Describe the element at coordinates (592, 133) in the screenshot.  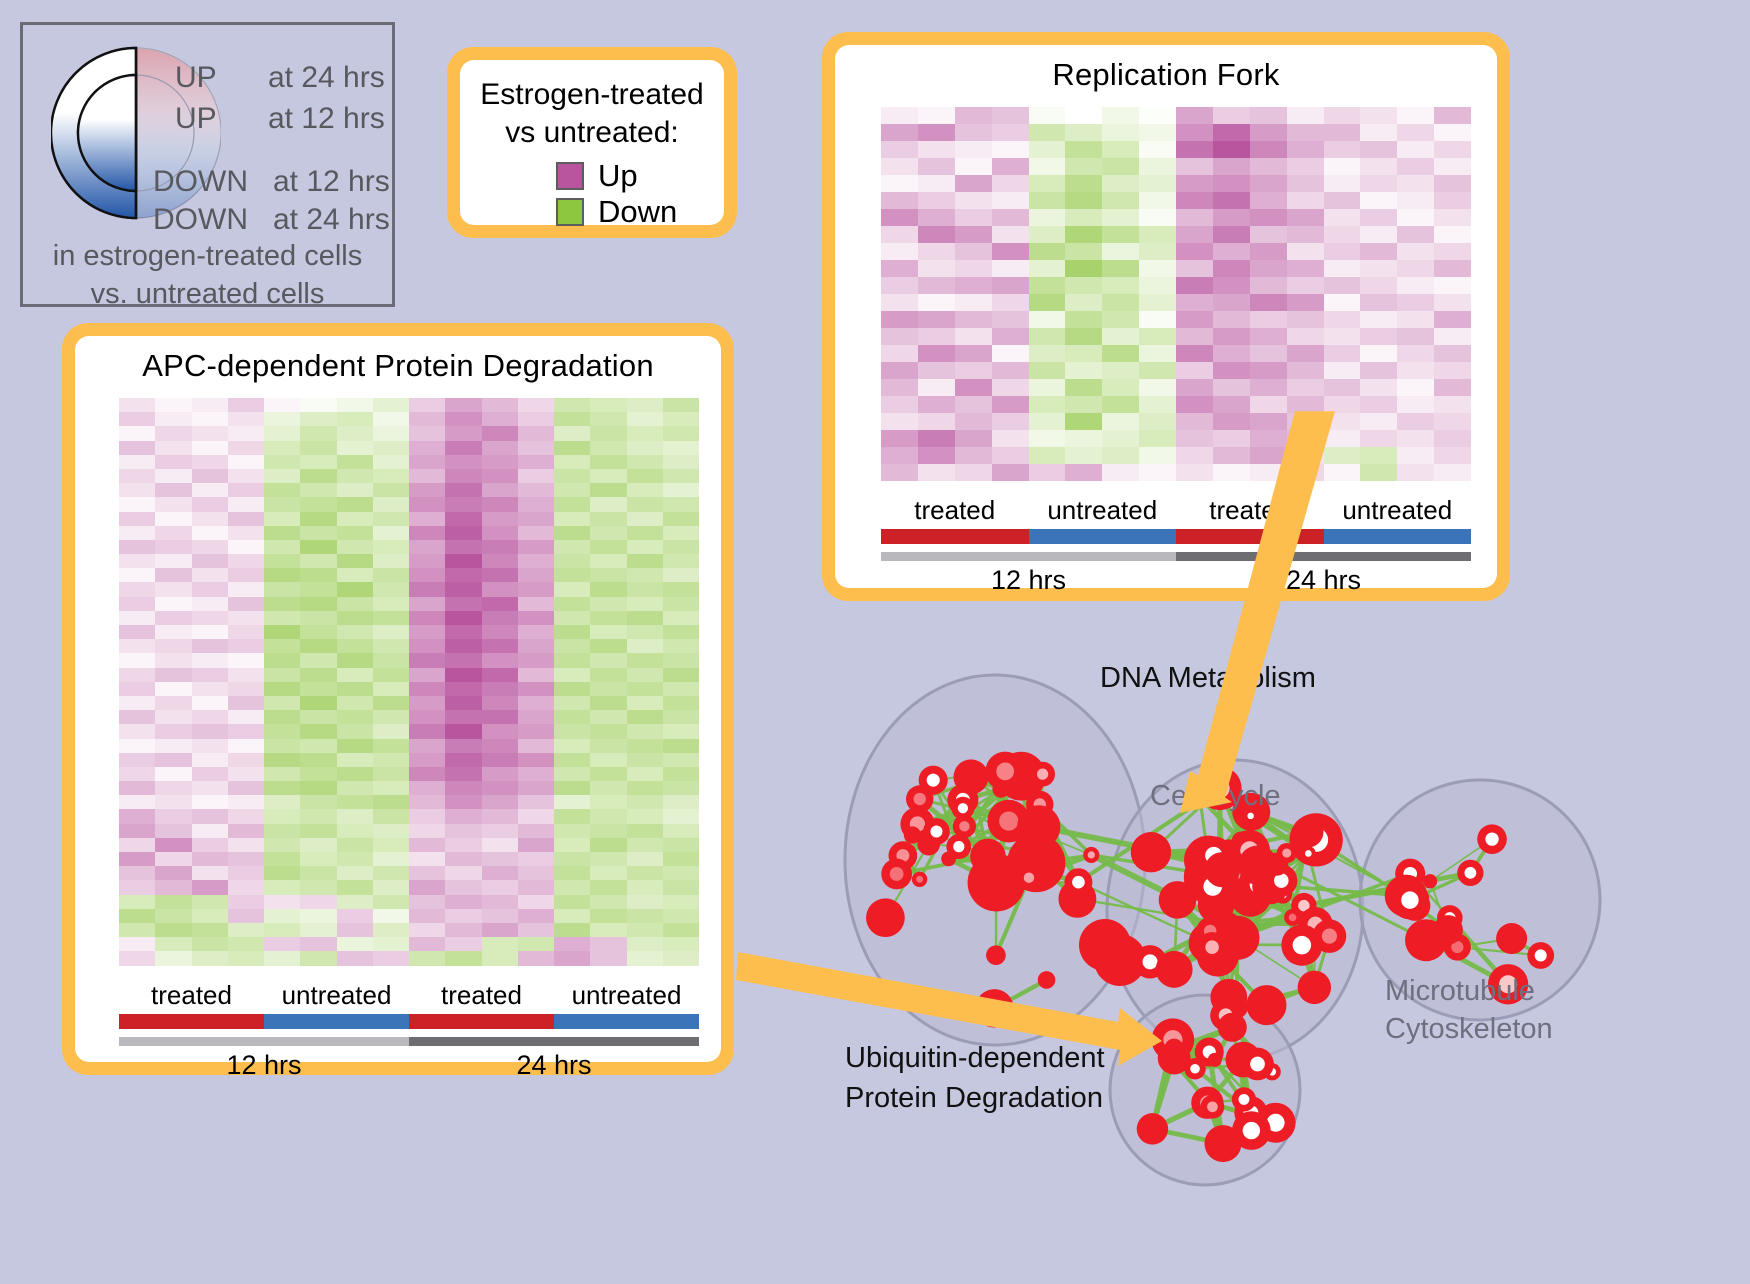
I see `key-heading-line2: vs untreated:` at that location.